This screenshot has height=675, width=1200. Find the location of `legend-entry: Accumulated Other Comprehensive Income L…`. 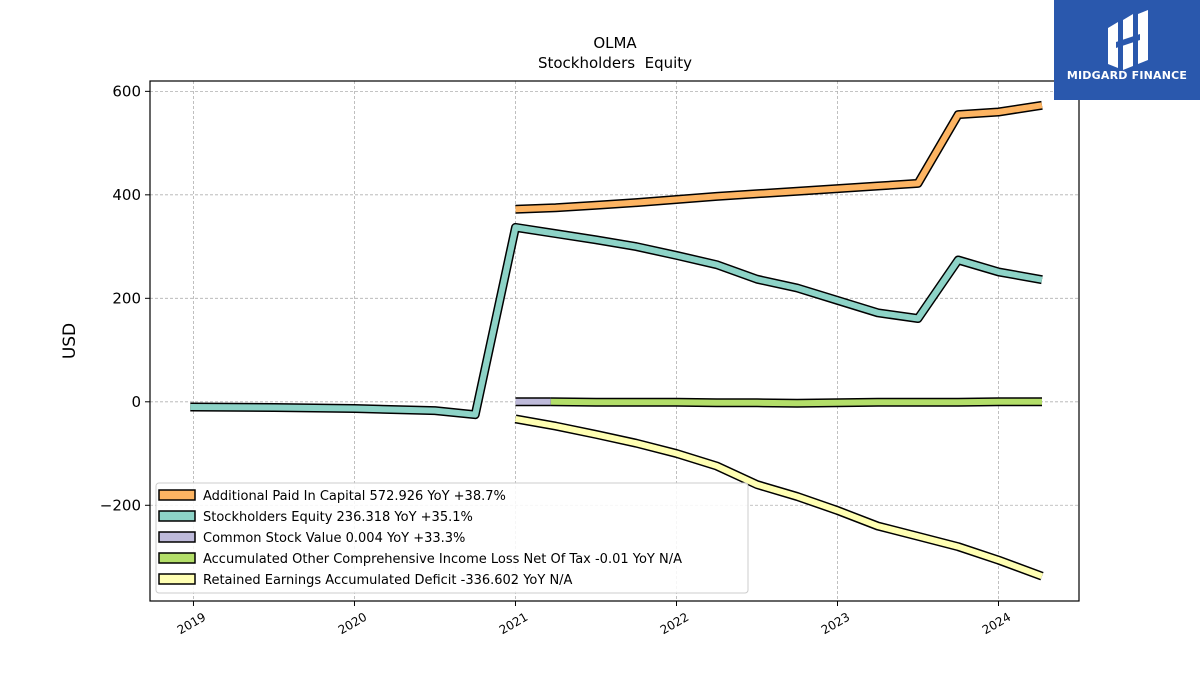

legend-entry: Accumulated Other Comprehensive Income L… is located at coordinates (442, 559).